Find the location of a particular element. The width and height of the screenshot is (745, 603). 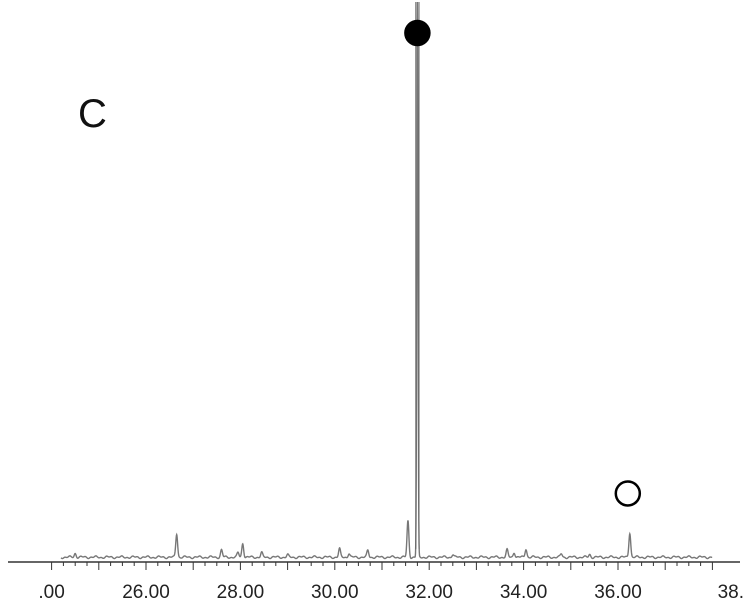

panel-label: C is located at coordinates (92, 114).